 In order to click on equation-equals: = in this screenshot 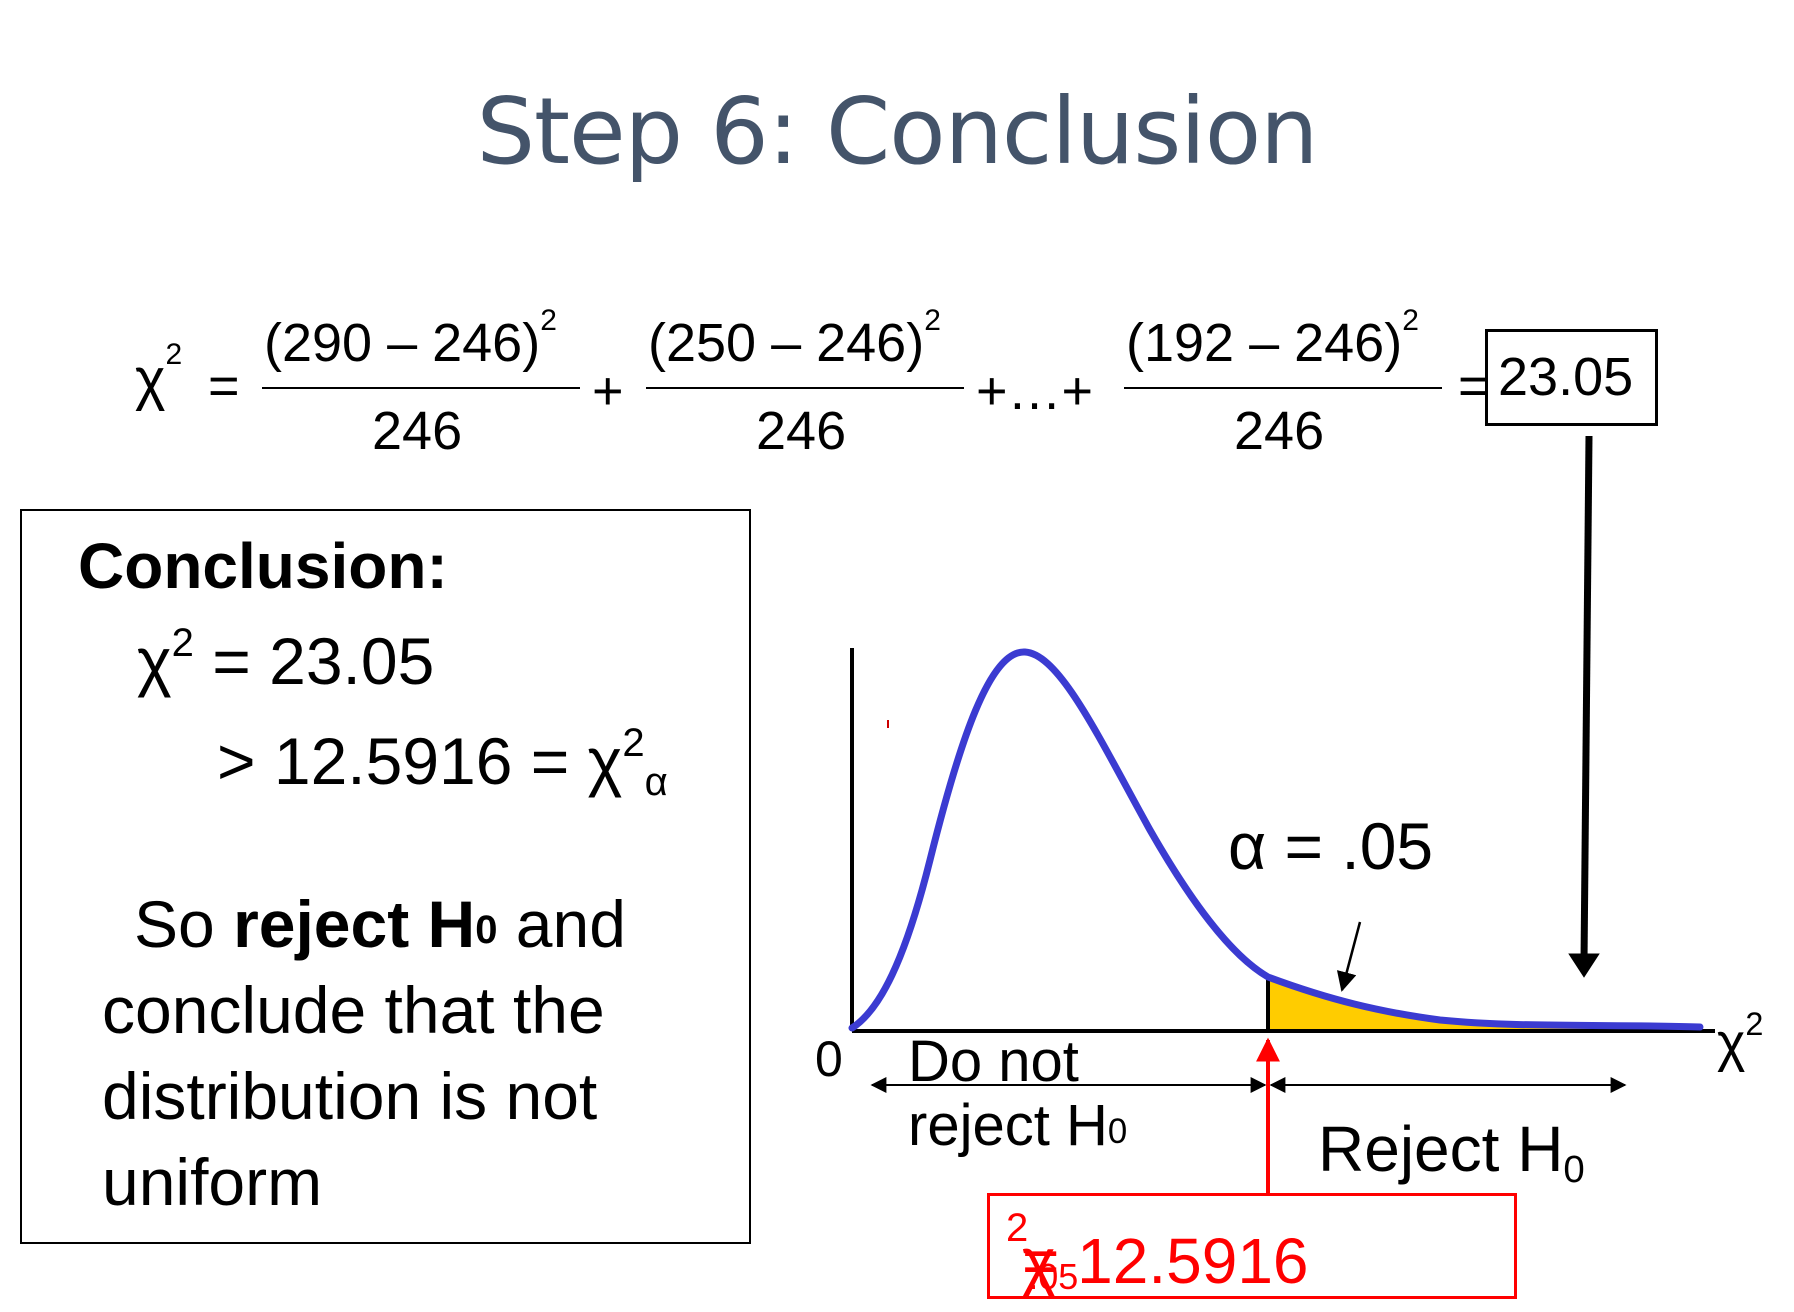, I will do `click(224, 386)`.